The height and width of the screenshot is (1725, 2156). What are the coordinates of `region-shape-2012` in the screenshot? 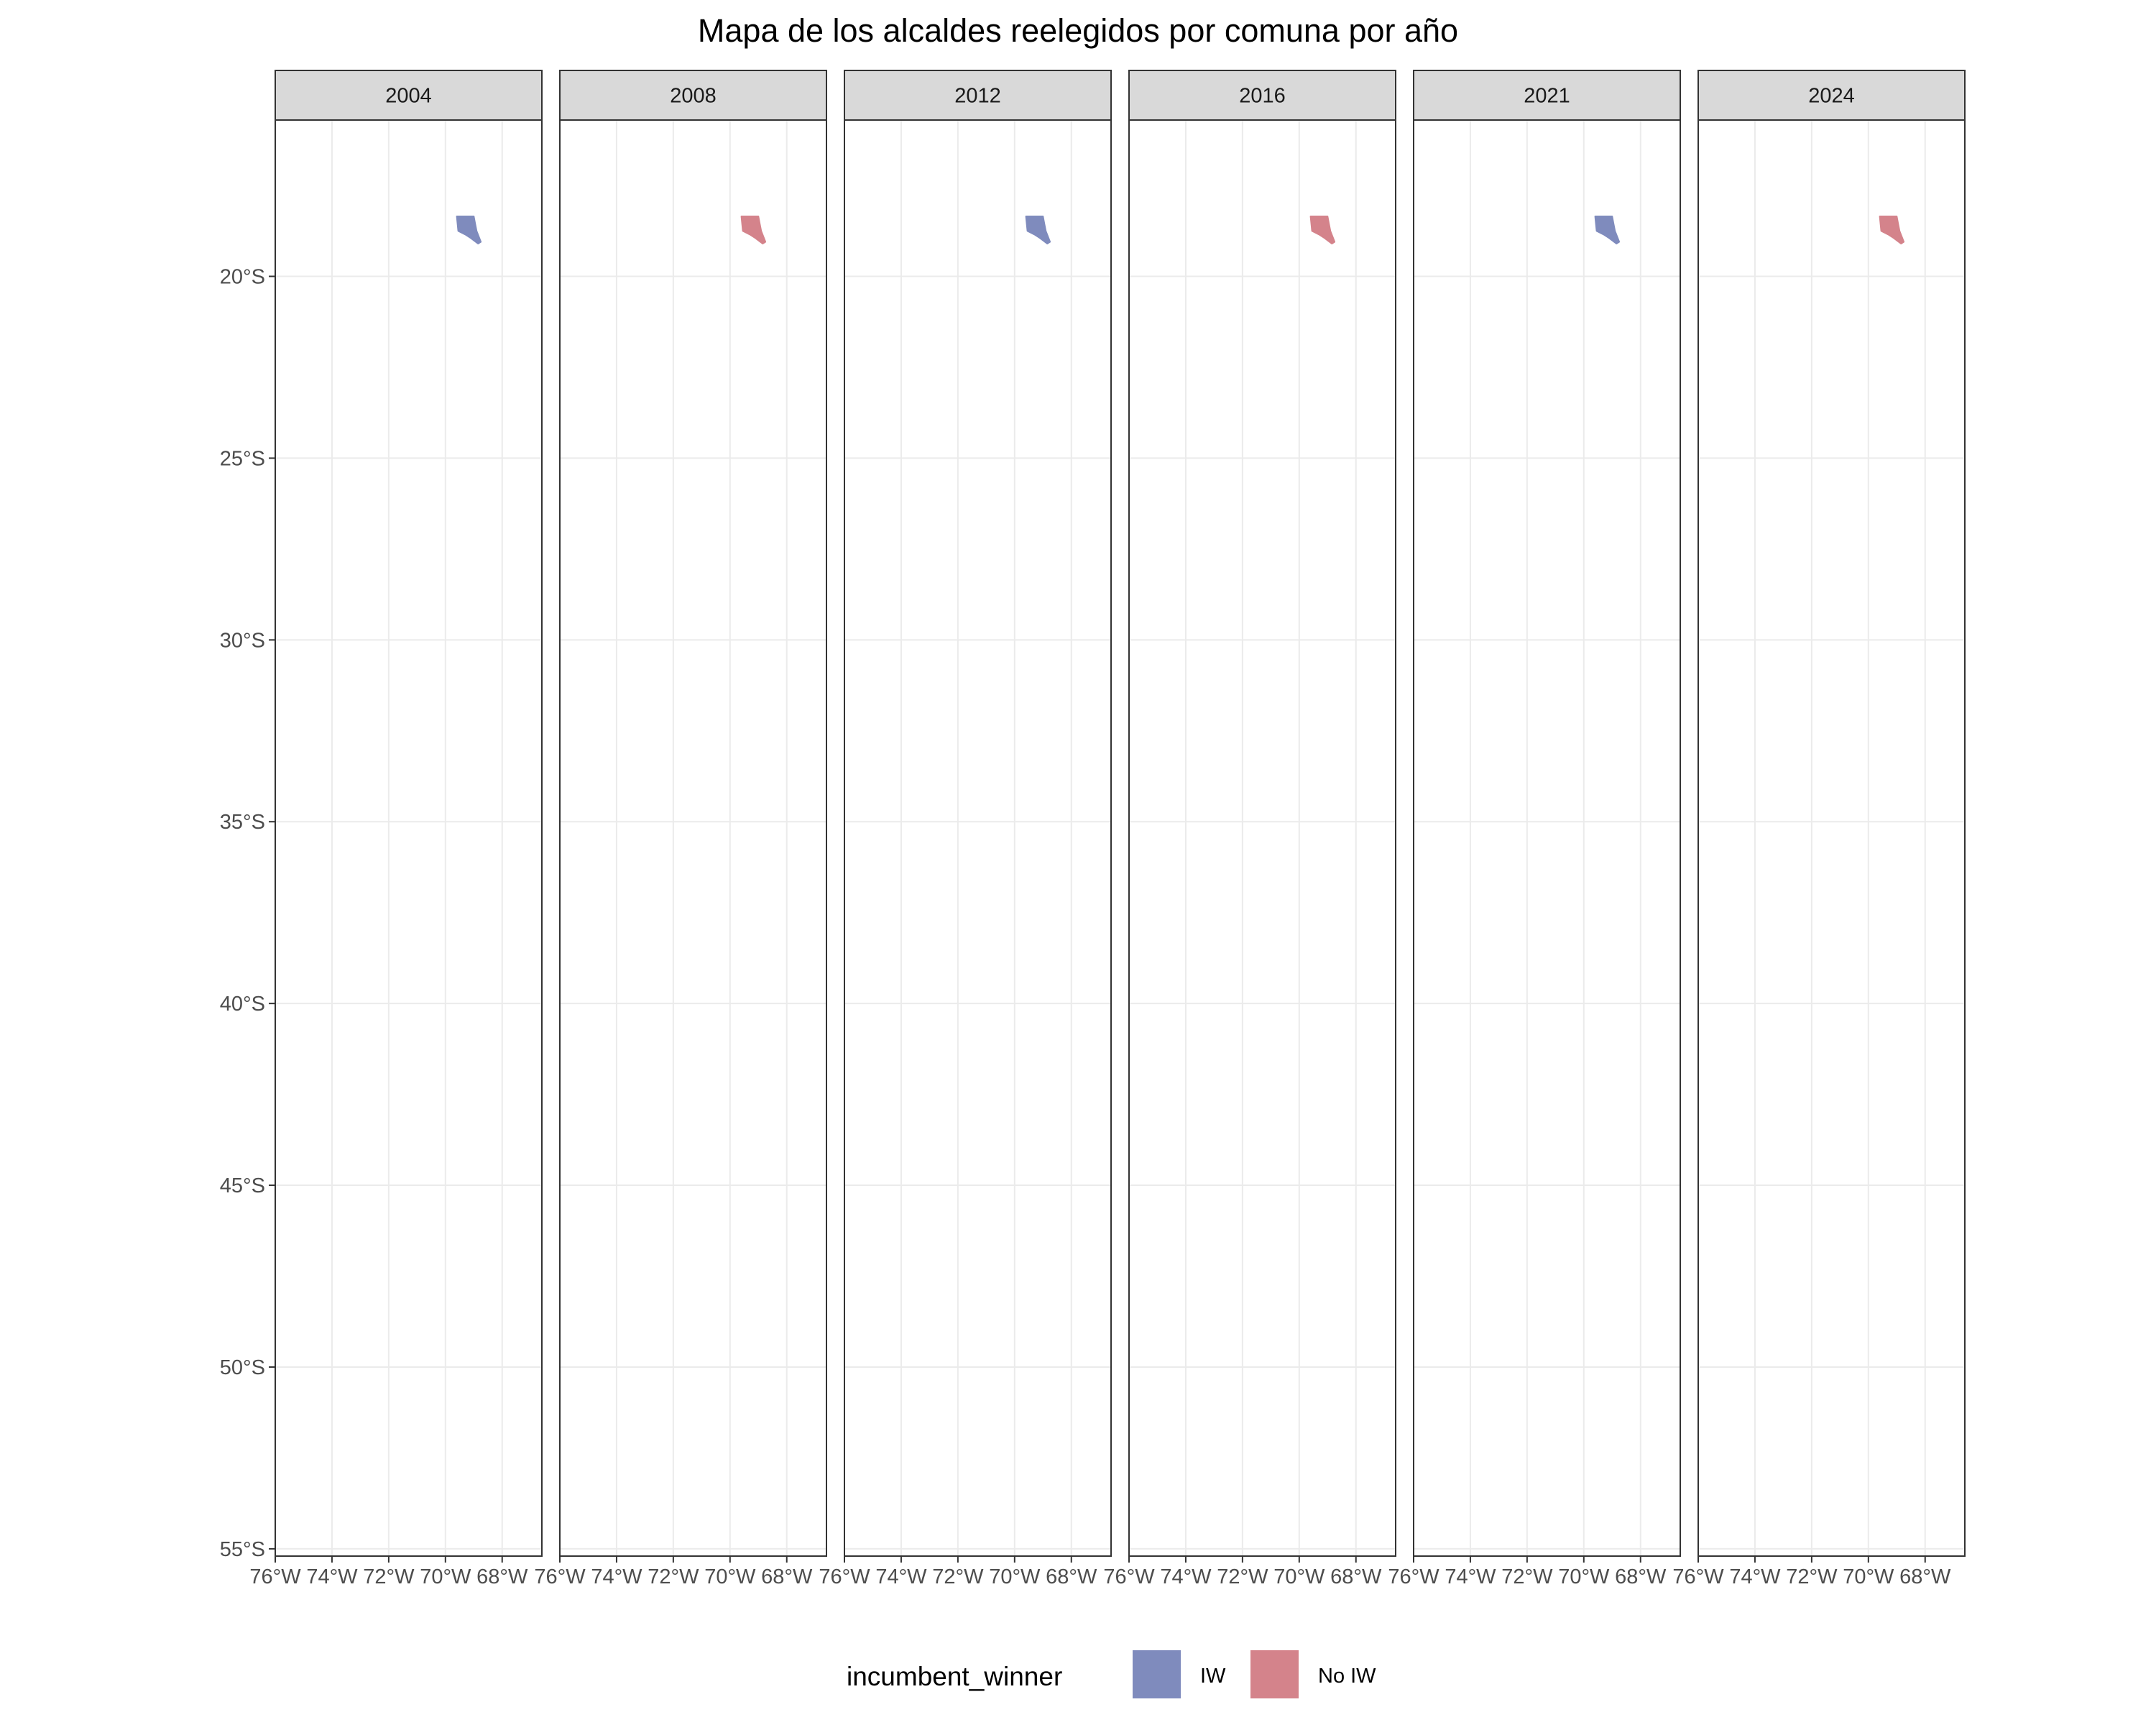 It's located at (1038, 230).